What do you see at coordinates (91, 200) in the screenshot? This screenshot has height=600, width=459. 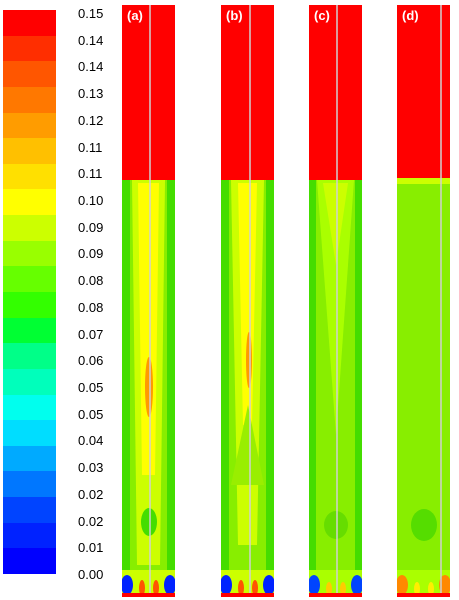 I see `color-scale-tick-label: 0.10` at bounding box center [91, 200].